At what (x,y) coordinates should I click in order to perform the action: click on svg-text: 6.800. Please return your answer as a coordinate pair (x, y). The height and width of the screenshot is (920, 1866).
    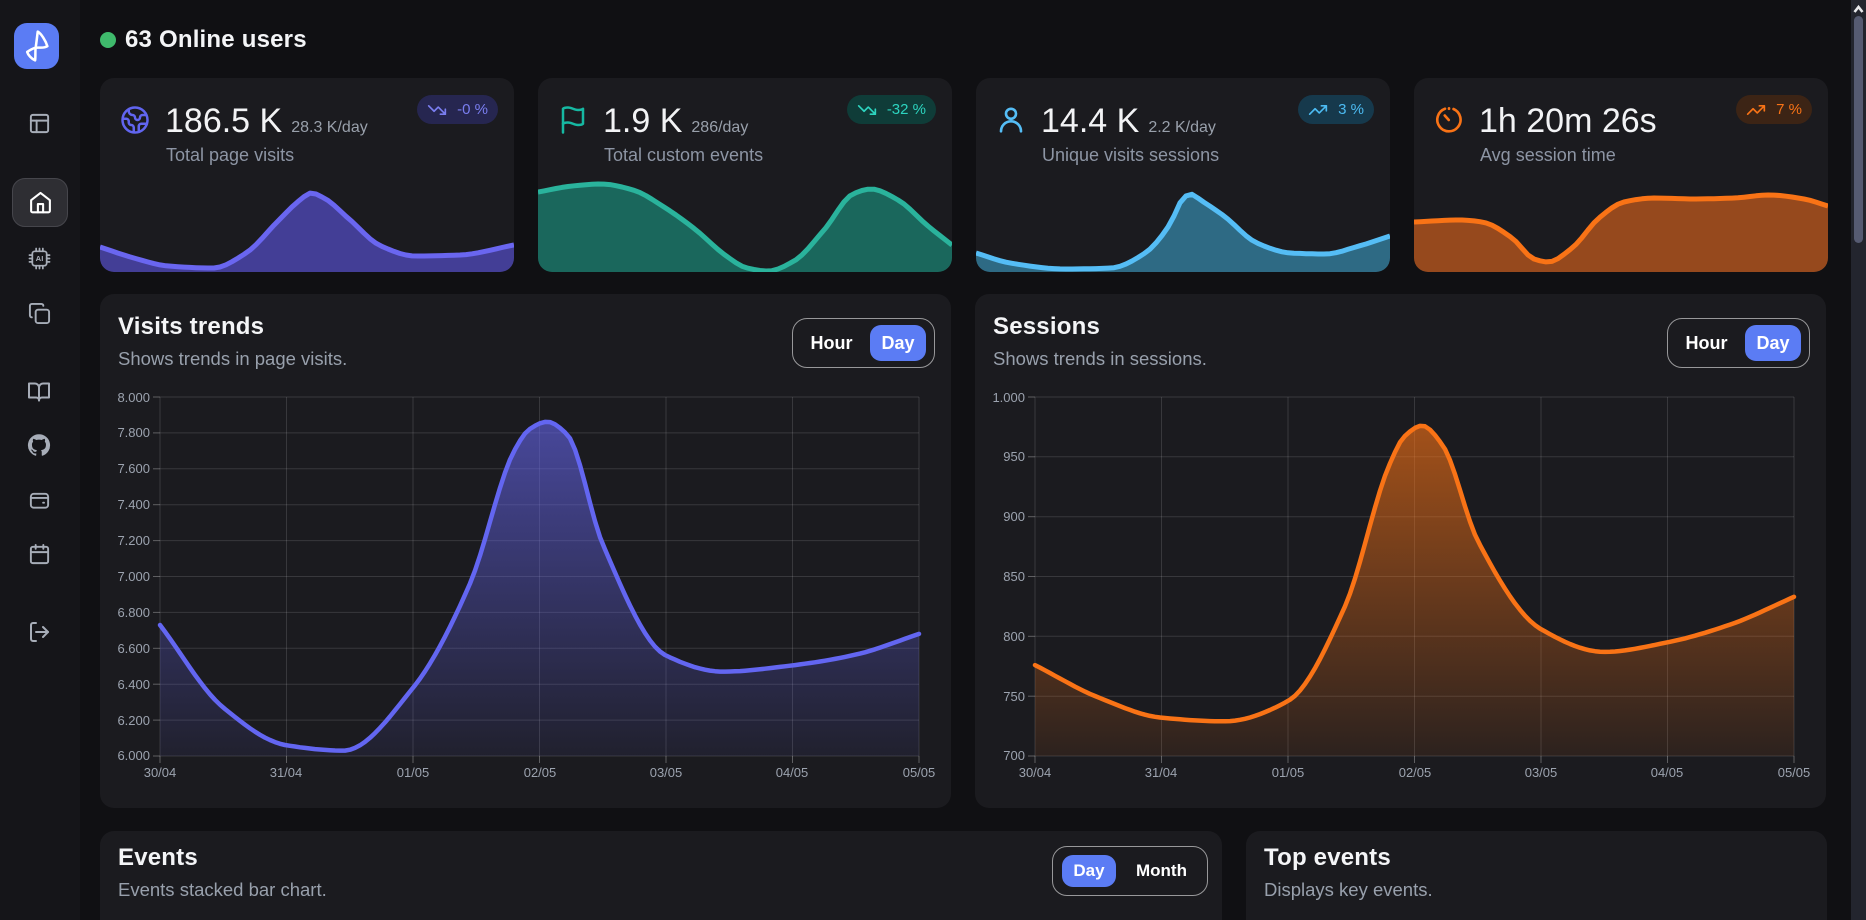
    Looking at the image, I should click on (133, 612).